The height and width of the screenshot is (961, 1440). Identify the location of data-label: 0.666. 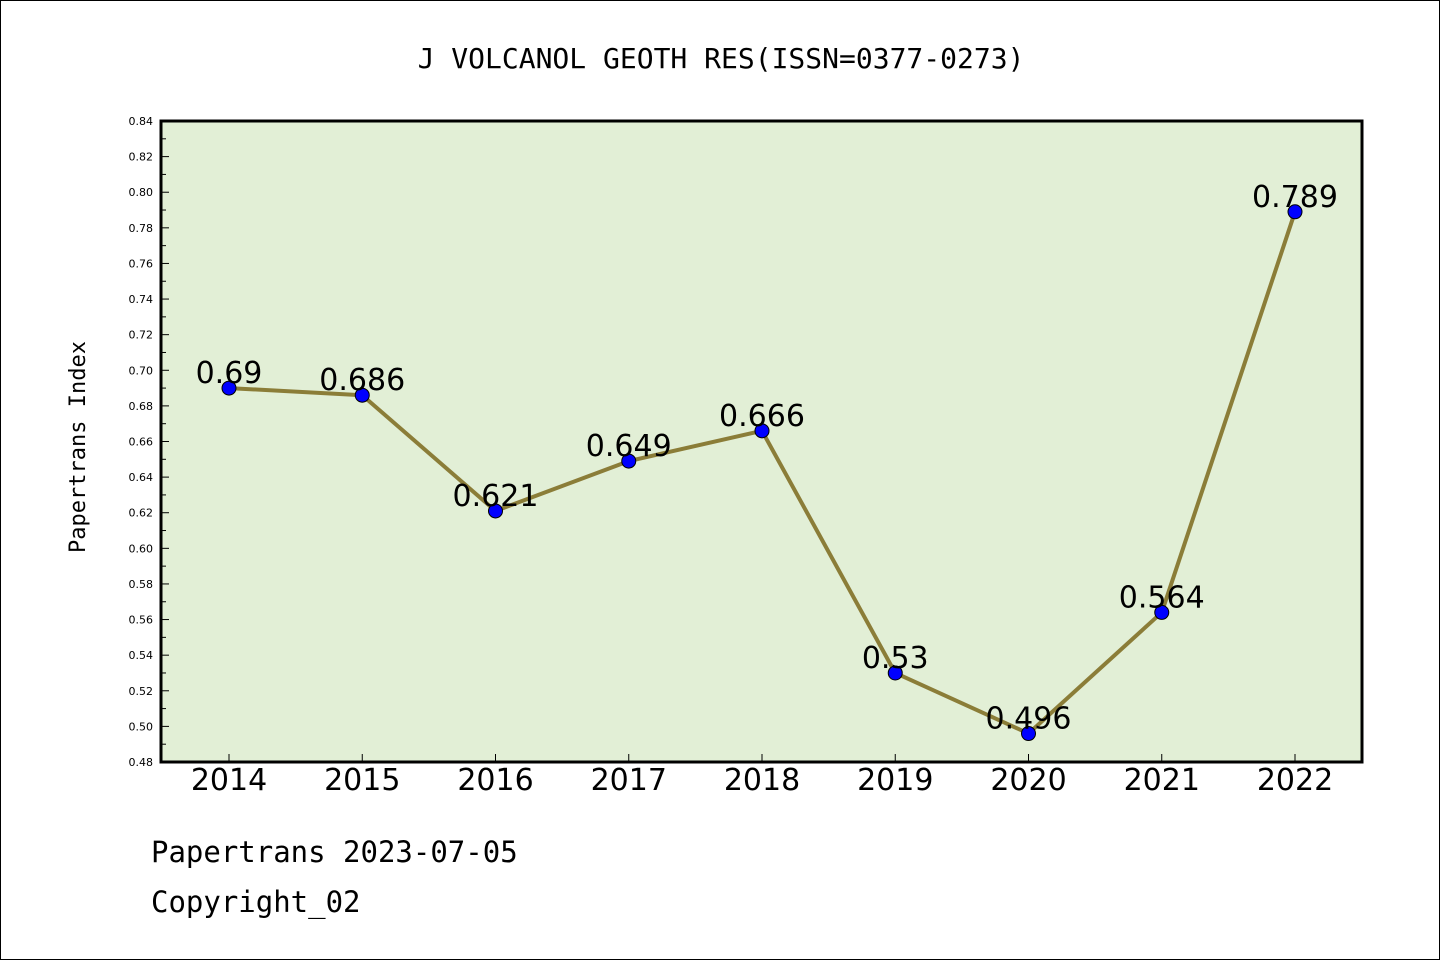
(762, 416).